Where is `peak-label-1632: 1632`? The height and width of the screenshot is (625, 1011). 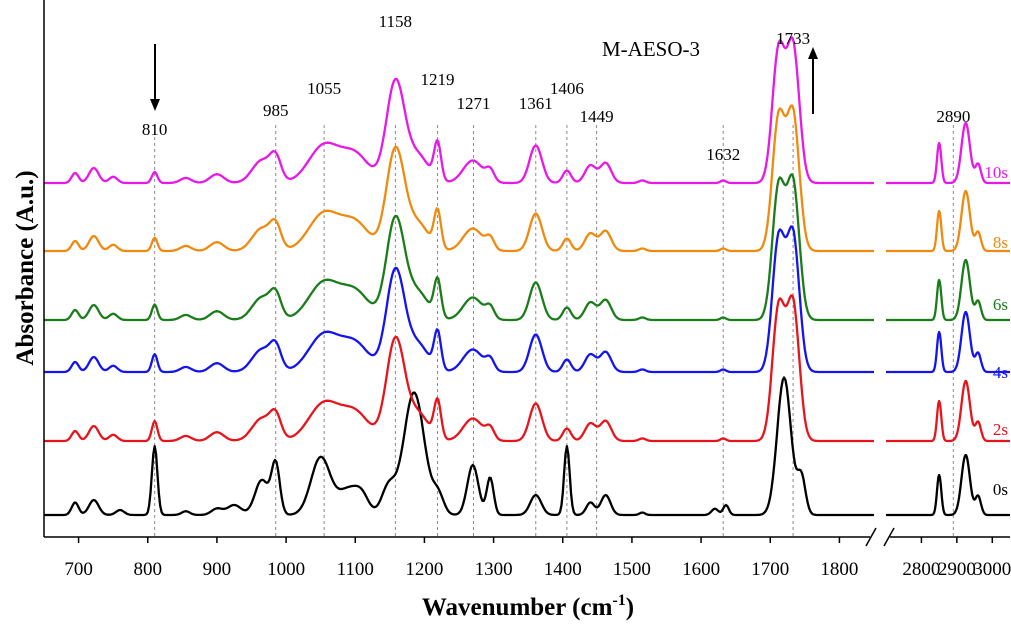 peak-label-1632: 1632 is located at coordinates (723, 154).